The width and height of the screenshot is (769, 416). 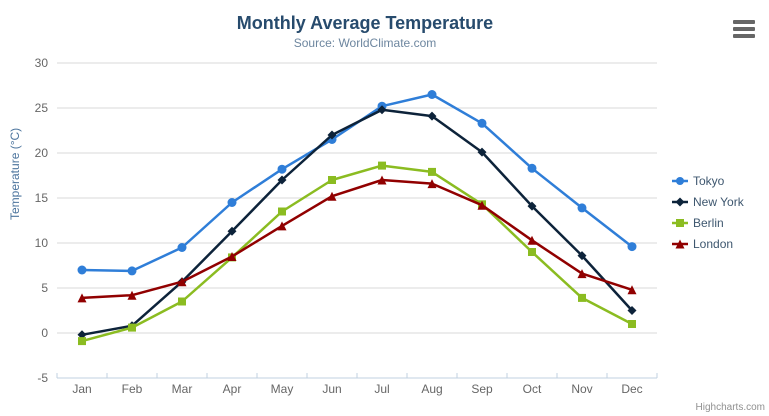 What do you see at coordinates (15, 173) in the screenshot?
I see `y-axis-title: Temperature (°C)` at bounding box center [15, 173].